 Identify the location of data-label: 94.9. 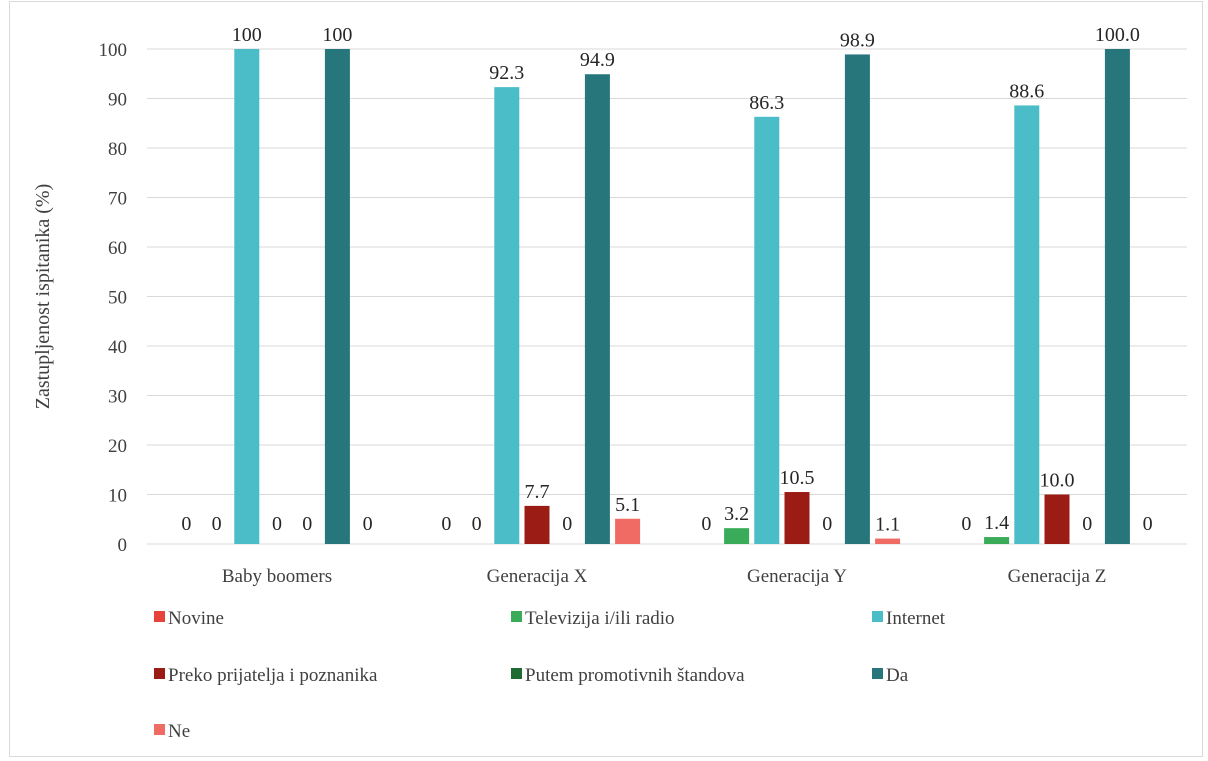
(597, 60).